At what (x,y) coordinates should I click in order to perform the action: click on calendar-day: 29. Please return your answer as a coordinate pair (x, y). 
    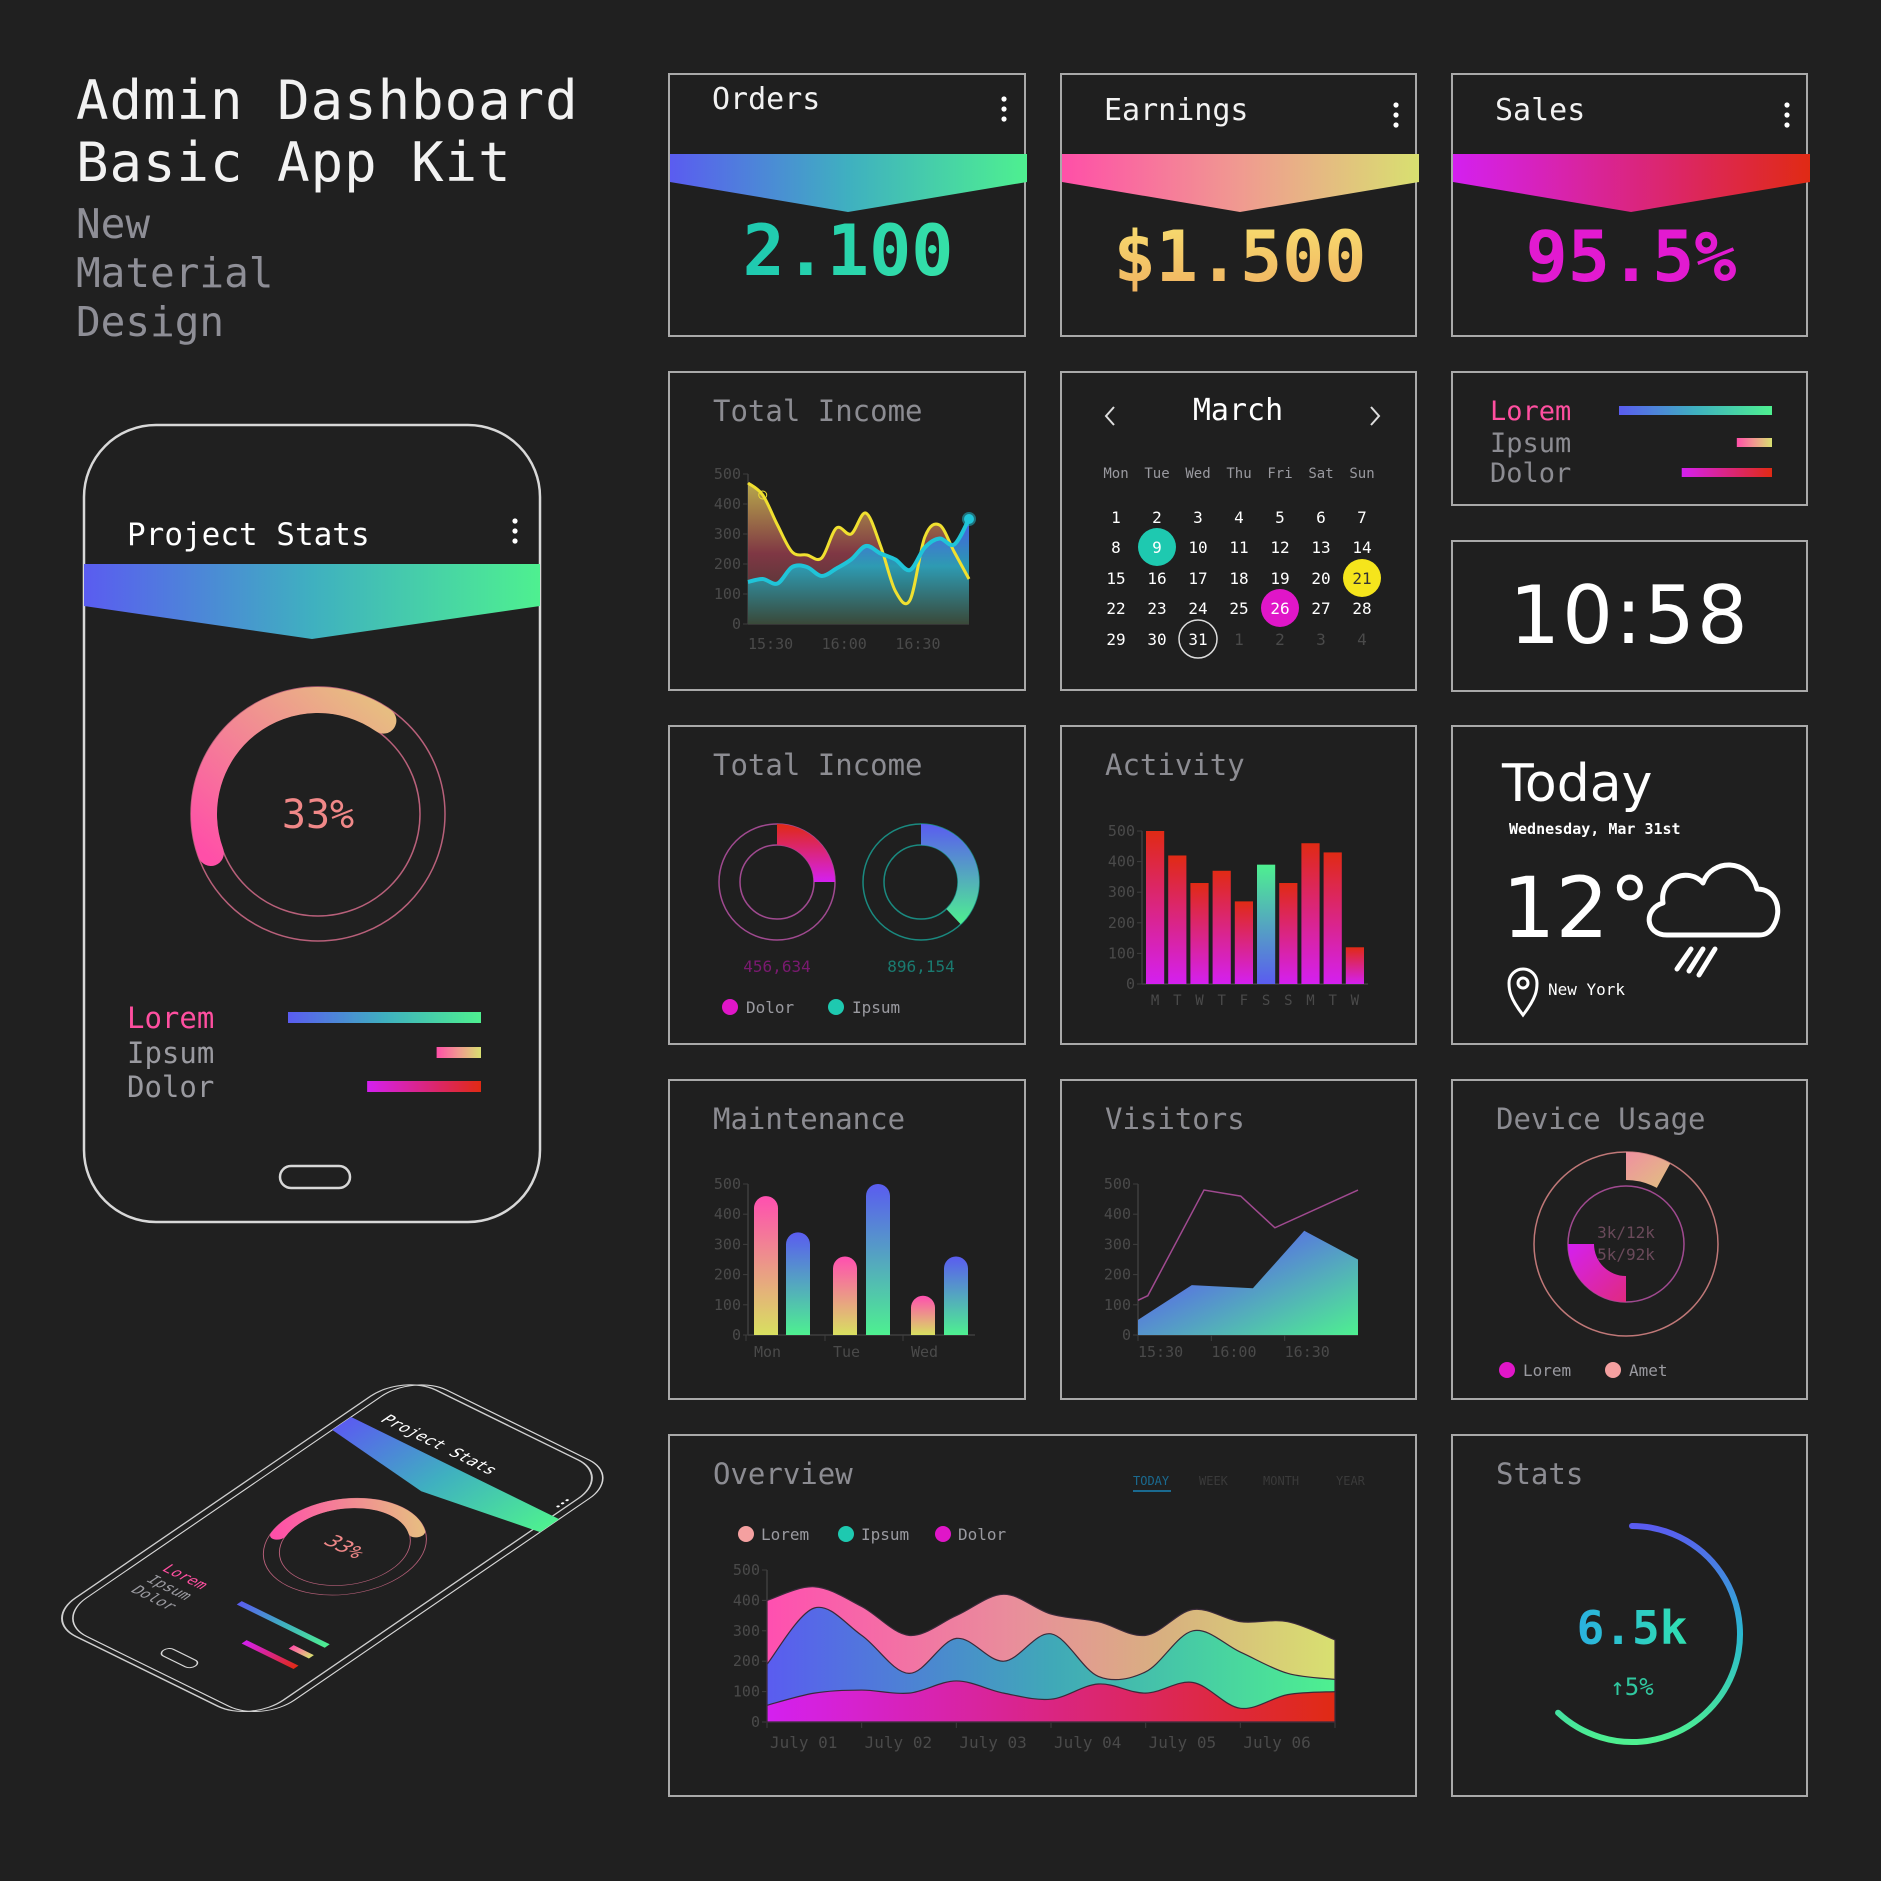
    Looking at the image, I should click on (1115, 639).